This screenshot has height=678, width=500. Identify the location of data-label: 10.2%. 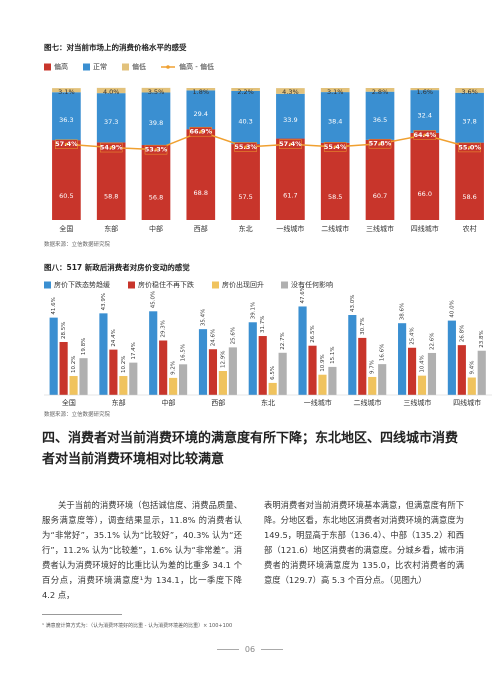
(124, 364).